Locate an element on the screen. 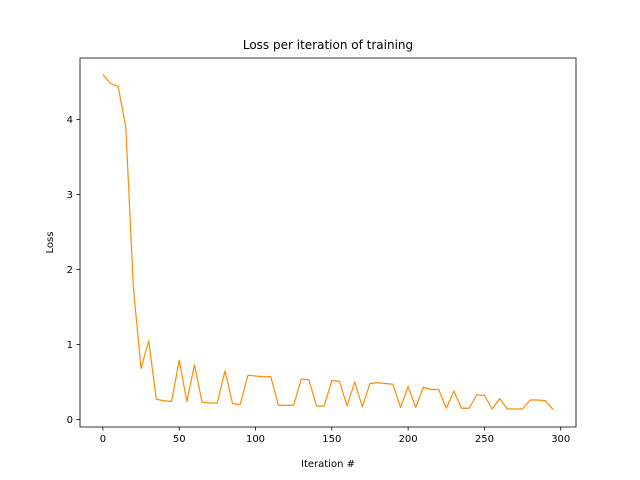 This screenshot has height=480, width=640. y-tick-label: 3 is located at coordinates (70, 195).